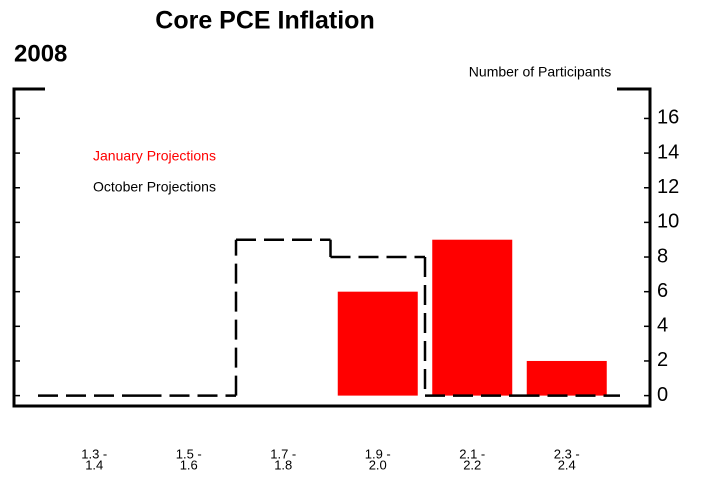 The width and height of the screenshot is (707, 481). What do you see at coordinates (668, 118) in the screenshot?
I see `y-tick-label: 16` at bounding box center [668, 118].